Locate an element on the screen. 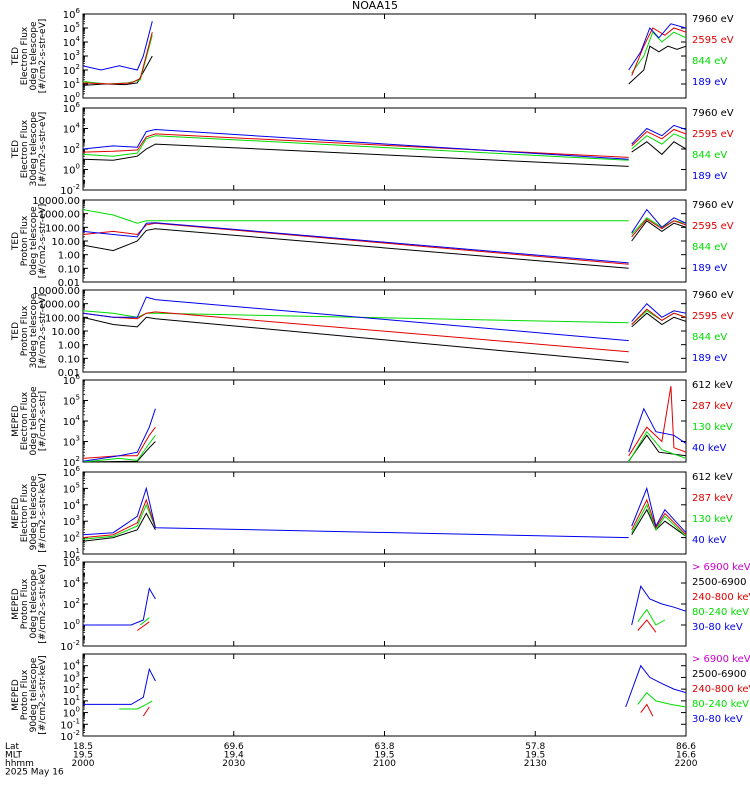  x-tick-label: 86.6 is located at coordinates (686, 747).